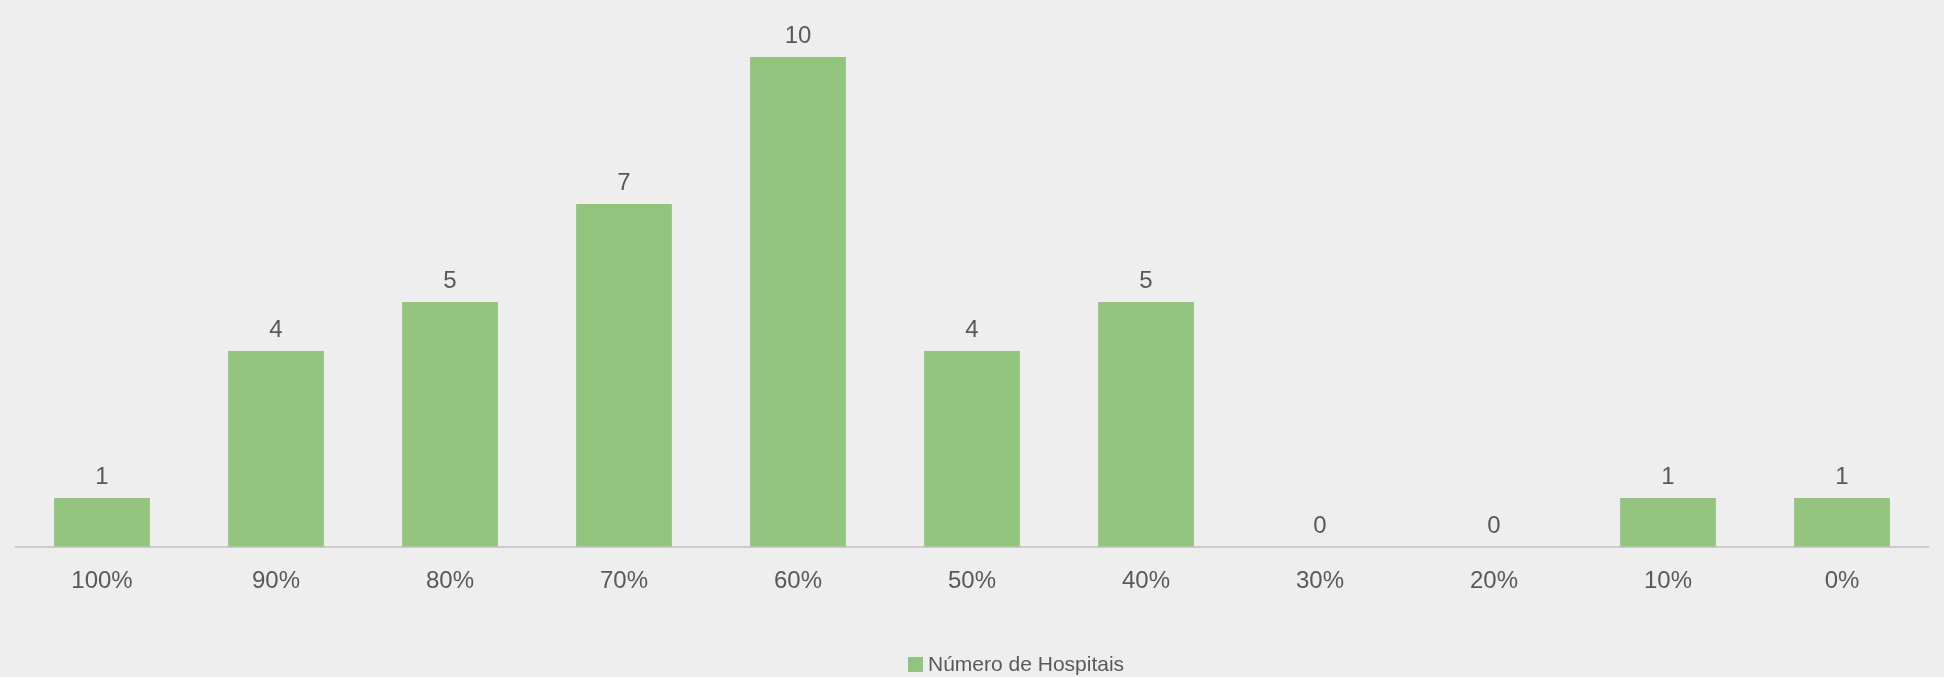 Image resolution: width=1944 pixels, height=677 pixels. What do you see at coordinates (102, 579) in the screenshot?
I see `x-tick-label: 100%` at bounding box center [102, 579].